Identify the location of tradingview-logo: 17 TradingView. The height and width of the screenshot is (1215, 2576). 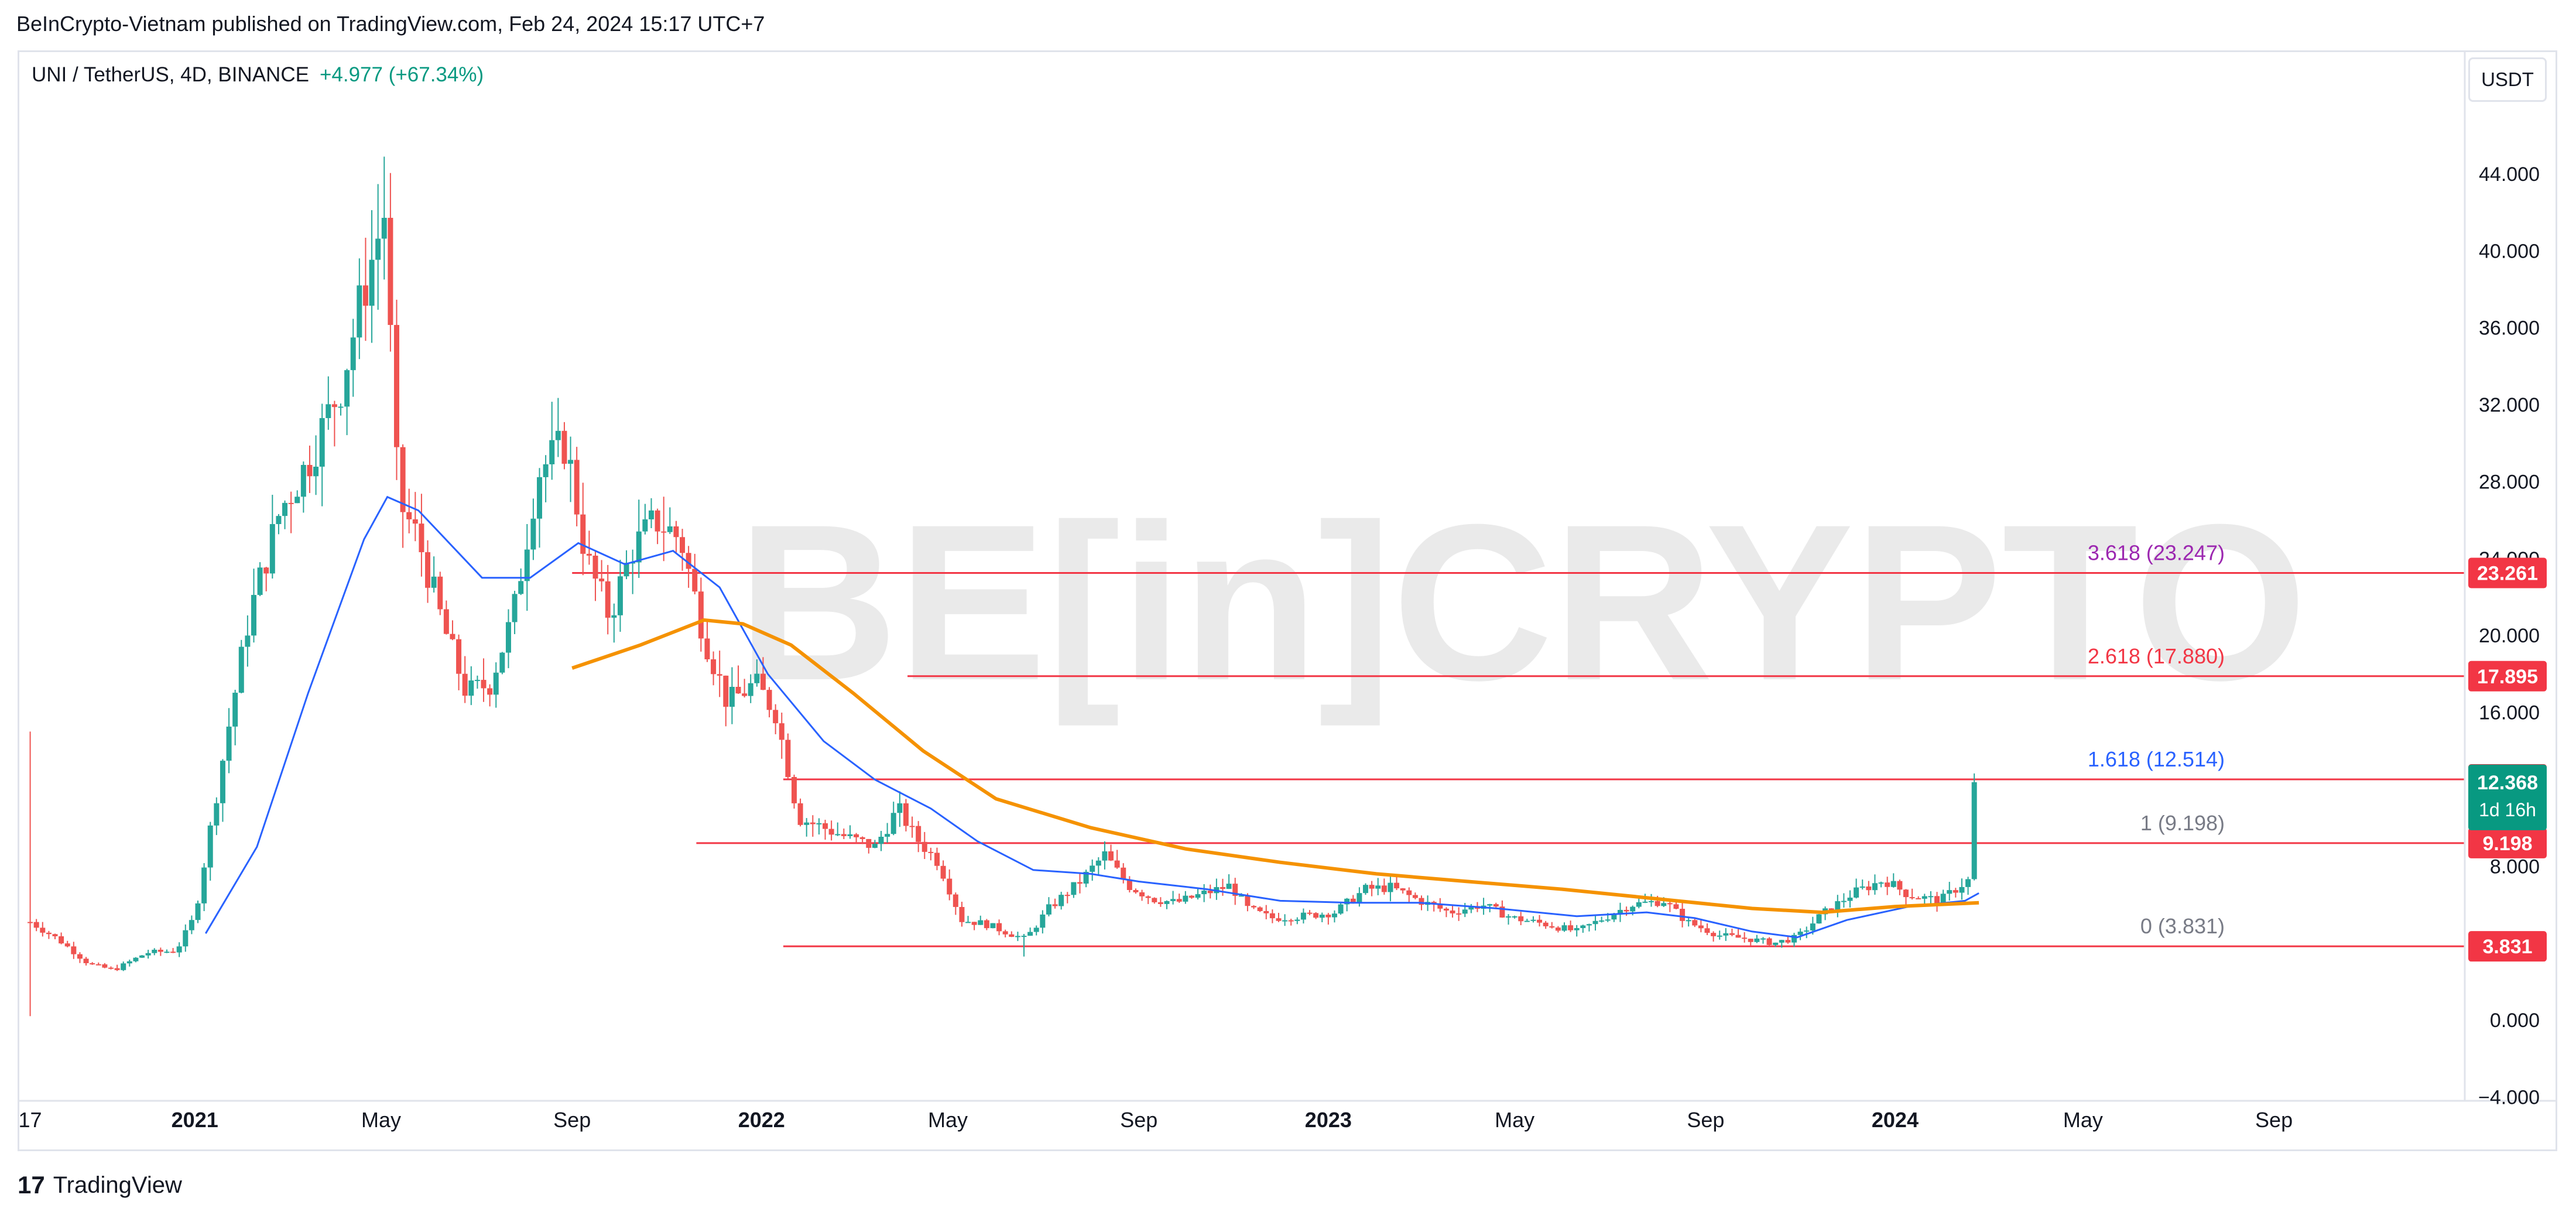
(100, 1185).